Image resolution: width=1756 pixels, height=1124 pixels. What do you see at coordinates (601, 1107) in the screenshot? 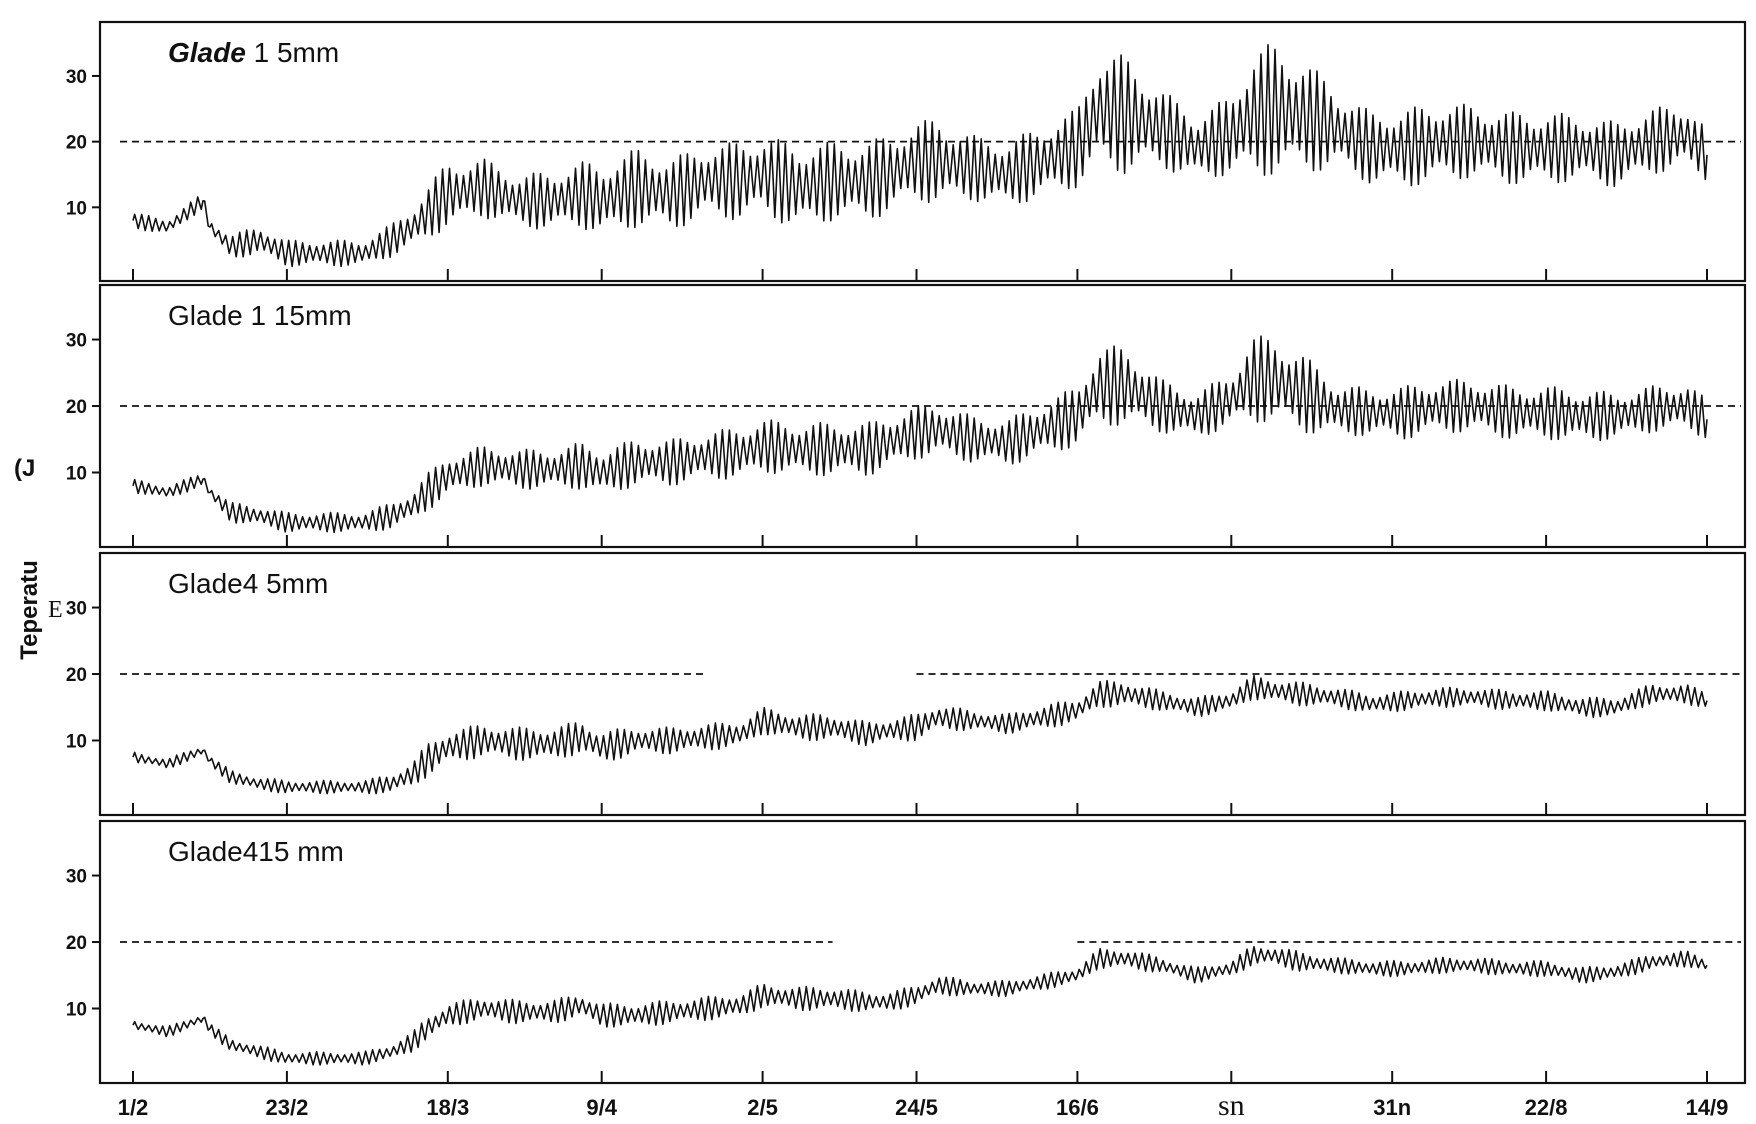
I see `x-tick-label: 9/4` at bounding box center [601, 1107].